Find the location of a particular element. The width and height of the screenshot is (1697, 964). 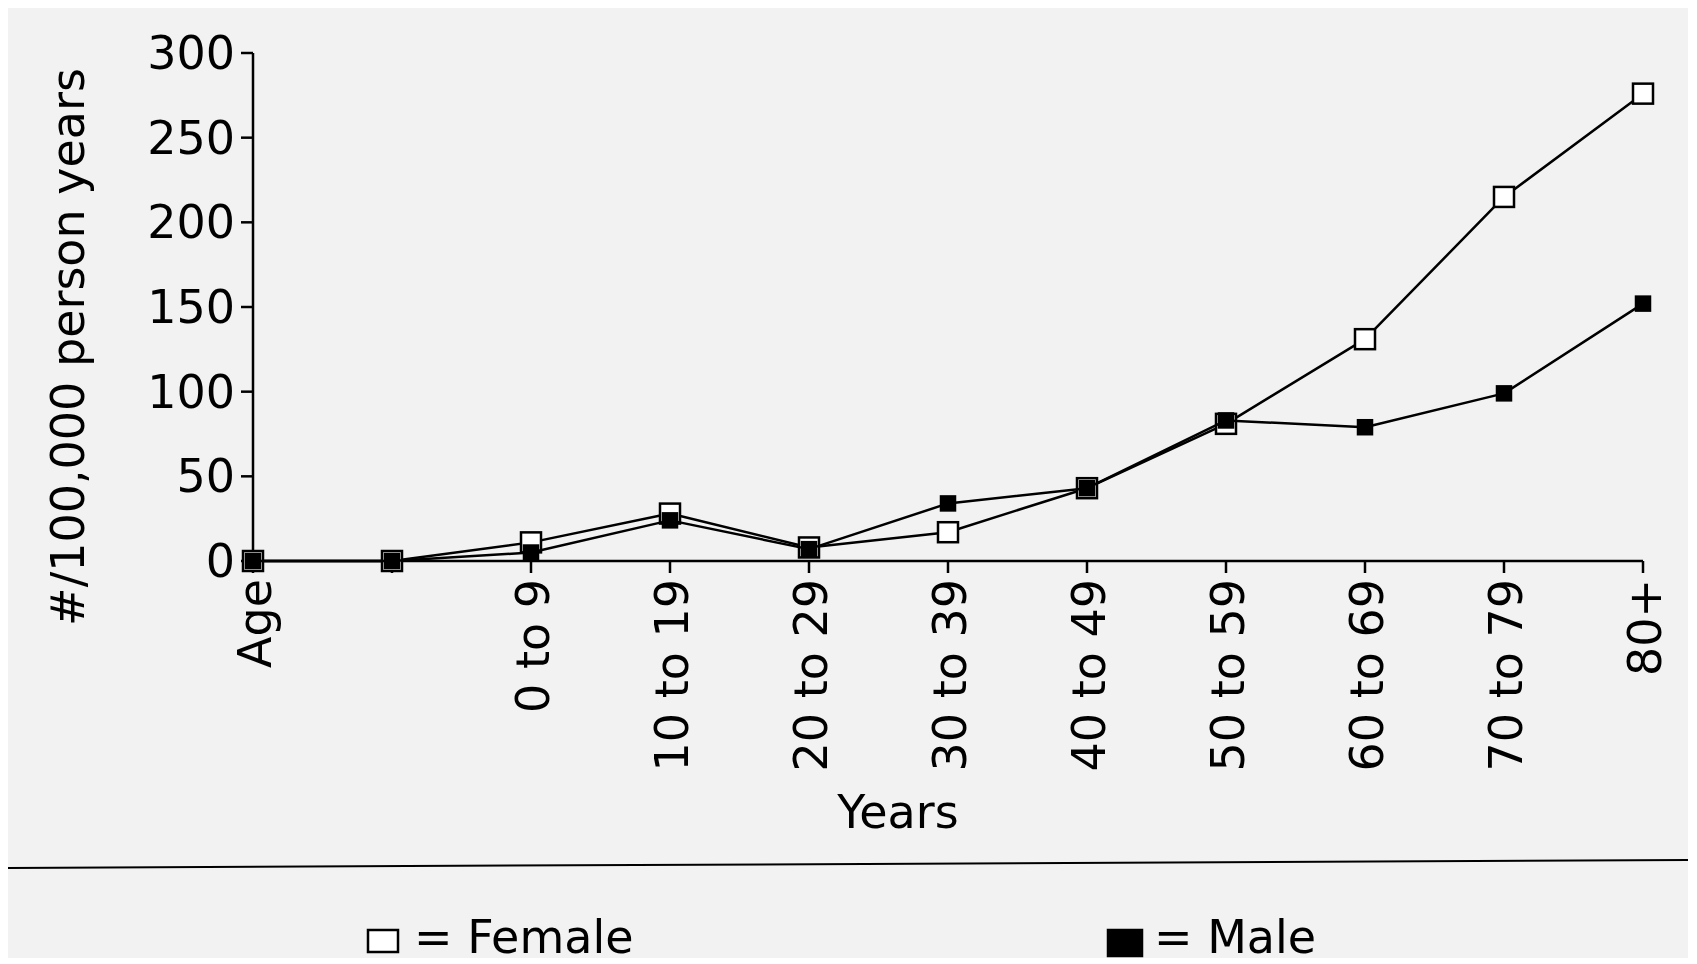

x-tick-label: 40 to 49 is located at coordinates (1089, 675).